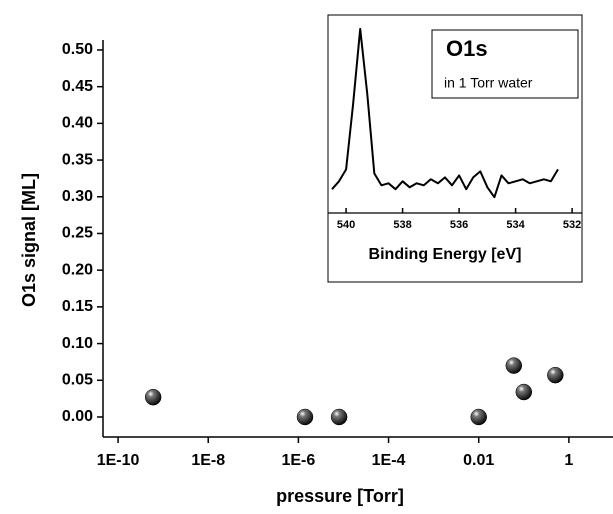 This screenshot has width=613, height=514. I want to click on x-tick-label: 534, so click(515, 225).